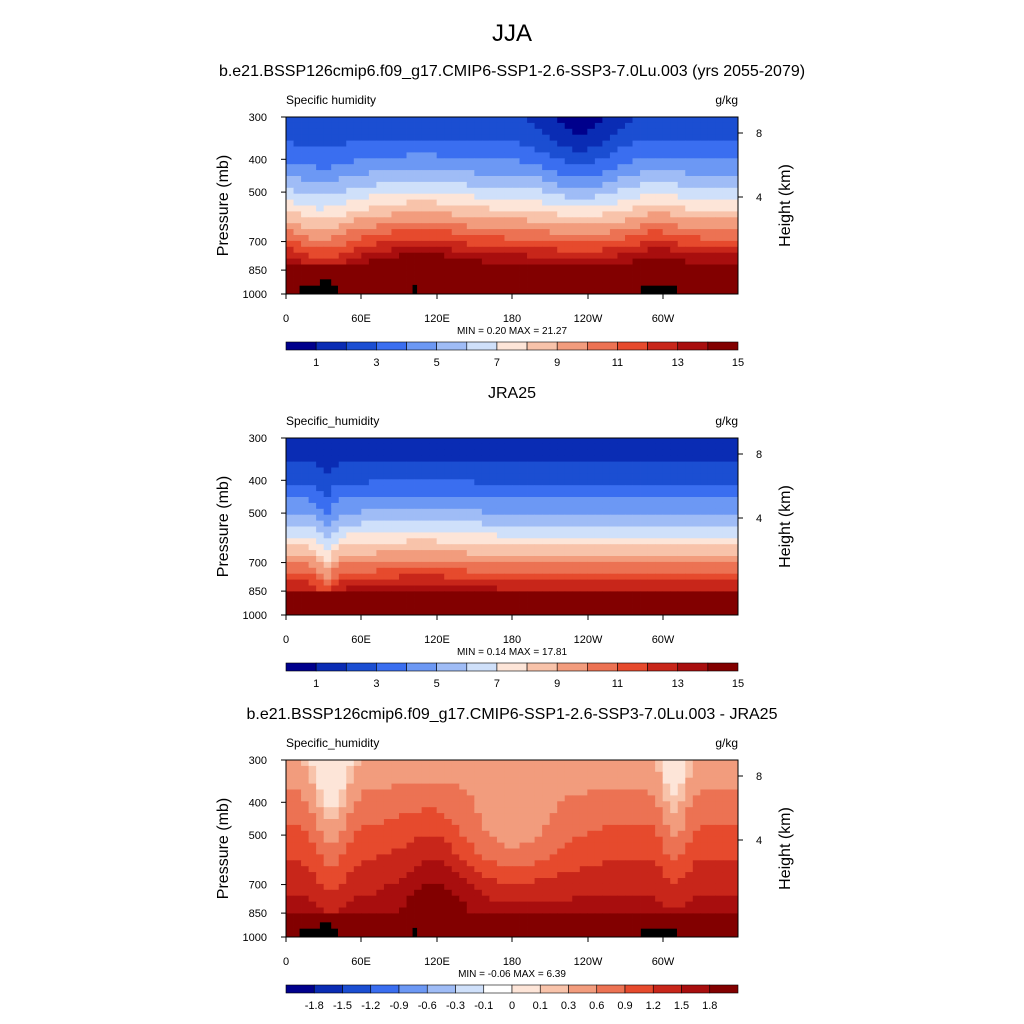  Describe the element at coordinates (301, 667) in the screenshot. I see `colorbar-swatch` at that location.